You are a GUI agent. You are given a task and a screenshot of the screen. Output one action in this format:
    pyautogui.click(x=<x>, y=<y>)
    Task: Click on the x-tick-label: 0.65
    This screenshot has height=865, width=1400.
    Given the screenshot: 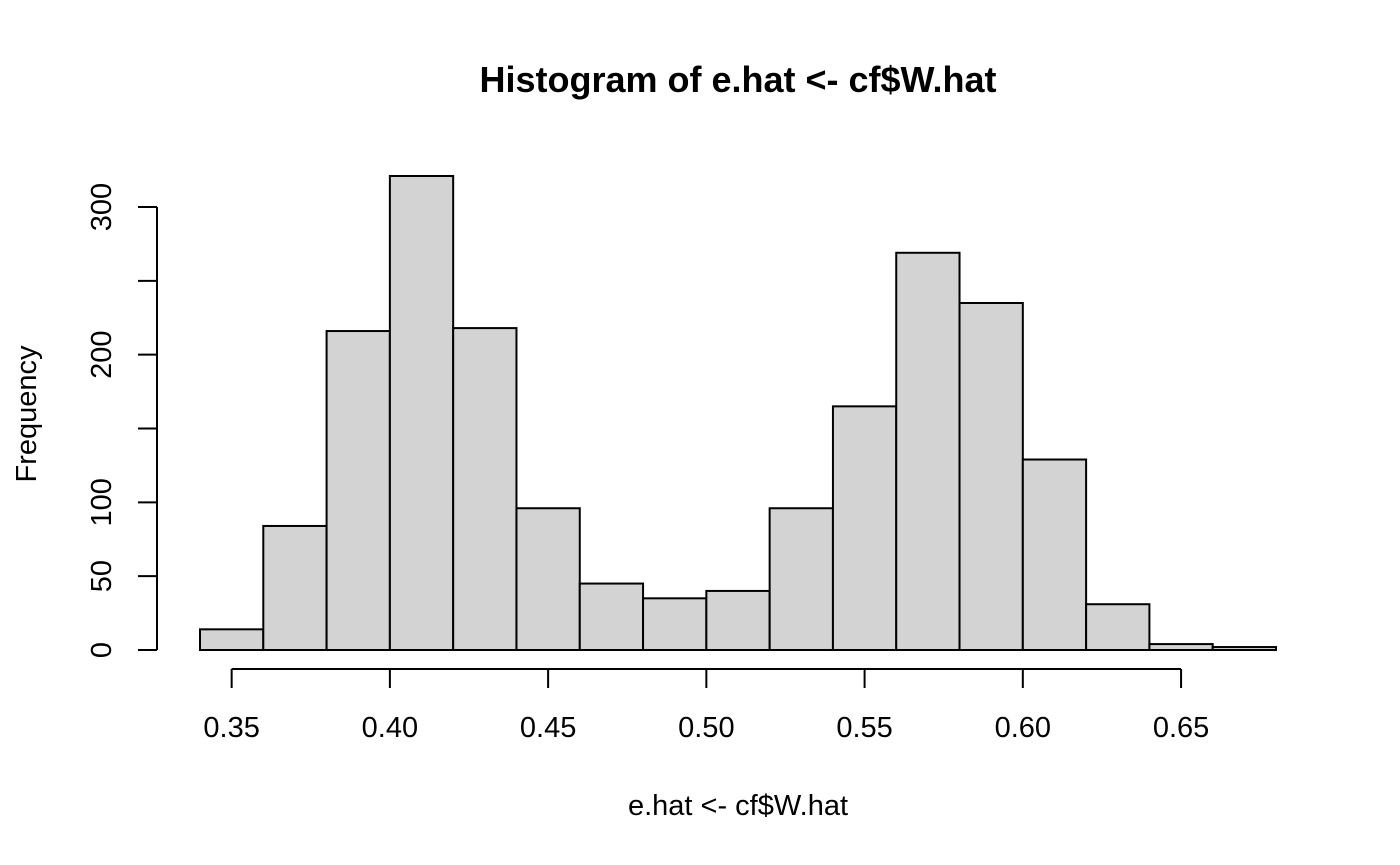 What is the action you would take?
    pyautogui.click(x=1181, y=728)
    